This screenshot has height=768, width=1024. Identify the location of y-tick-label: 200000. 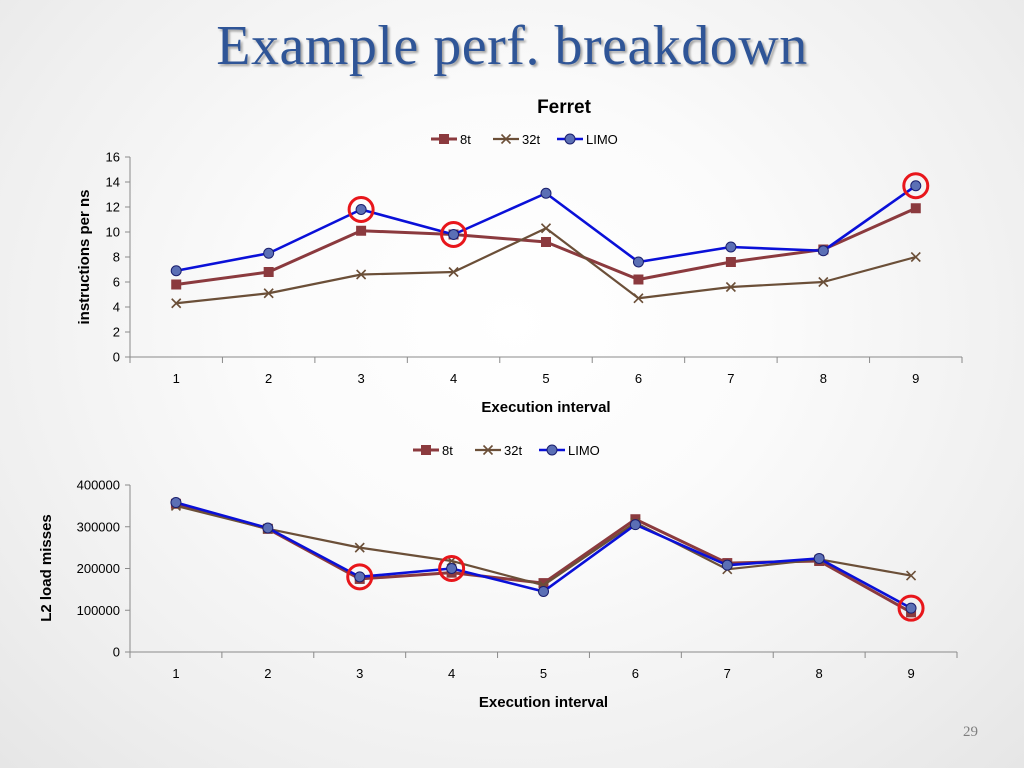
(98, 568).